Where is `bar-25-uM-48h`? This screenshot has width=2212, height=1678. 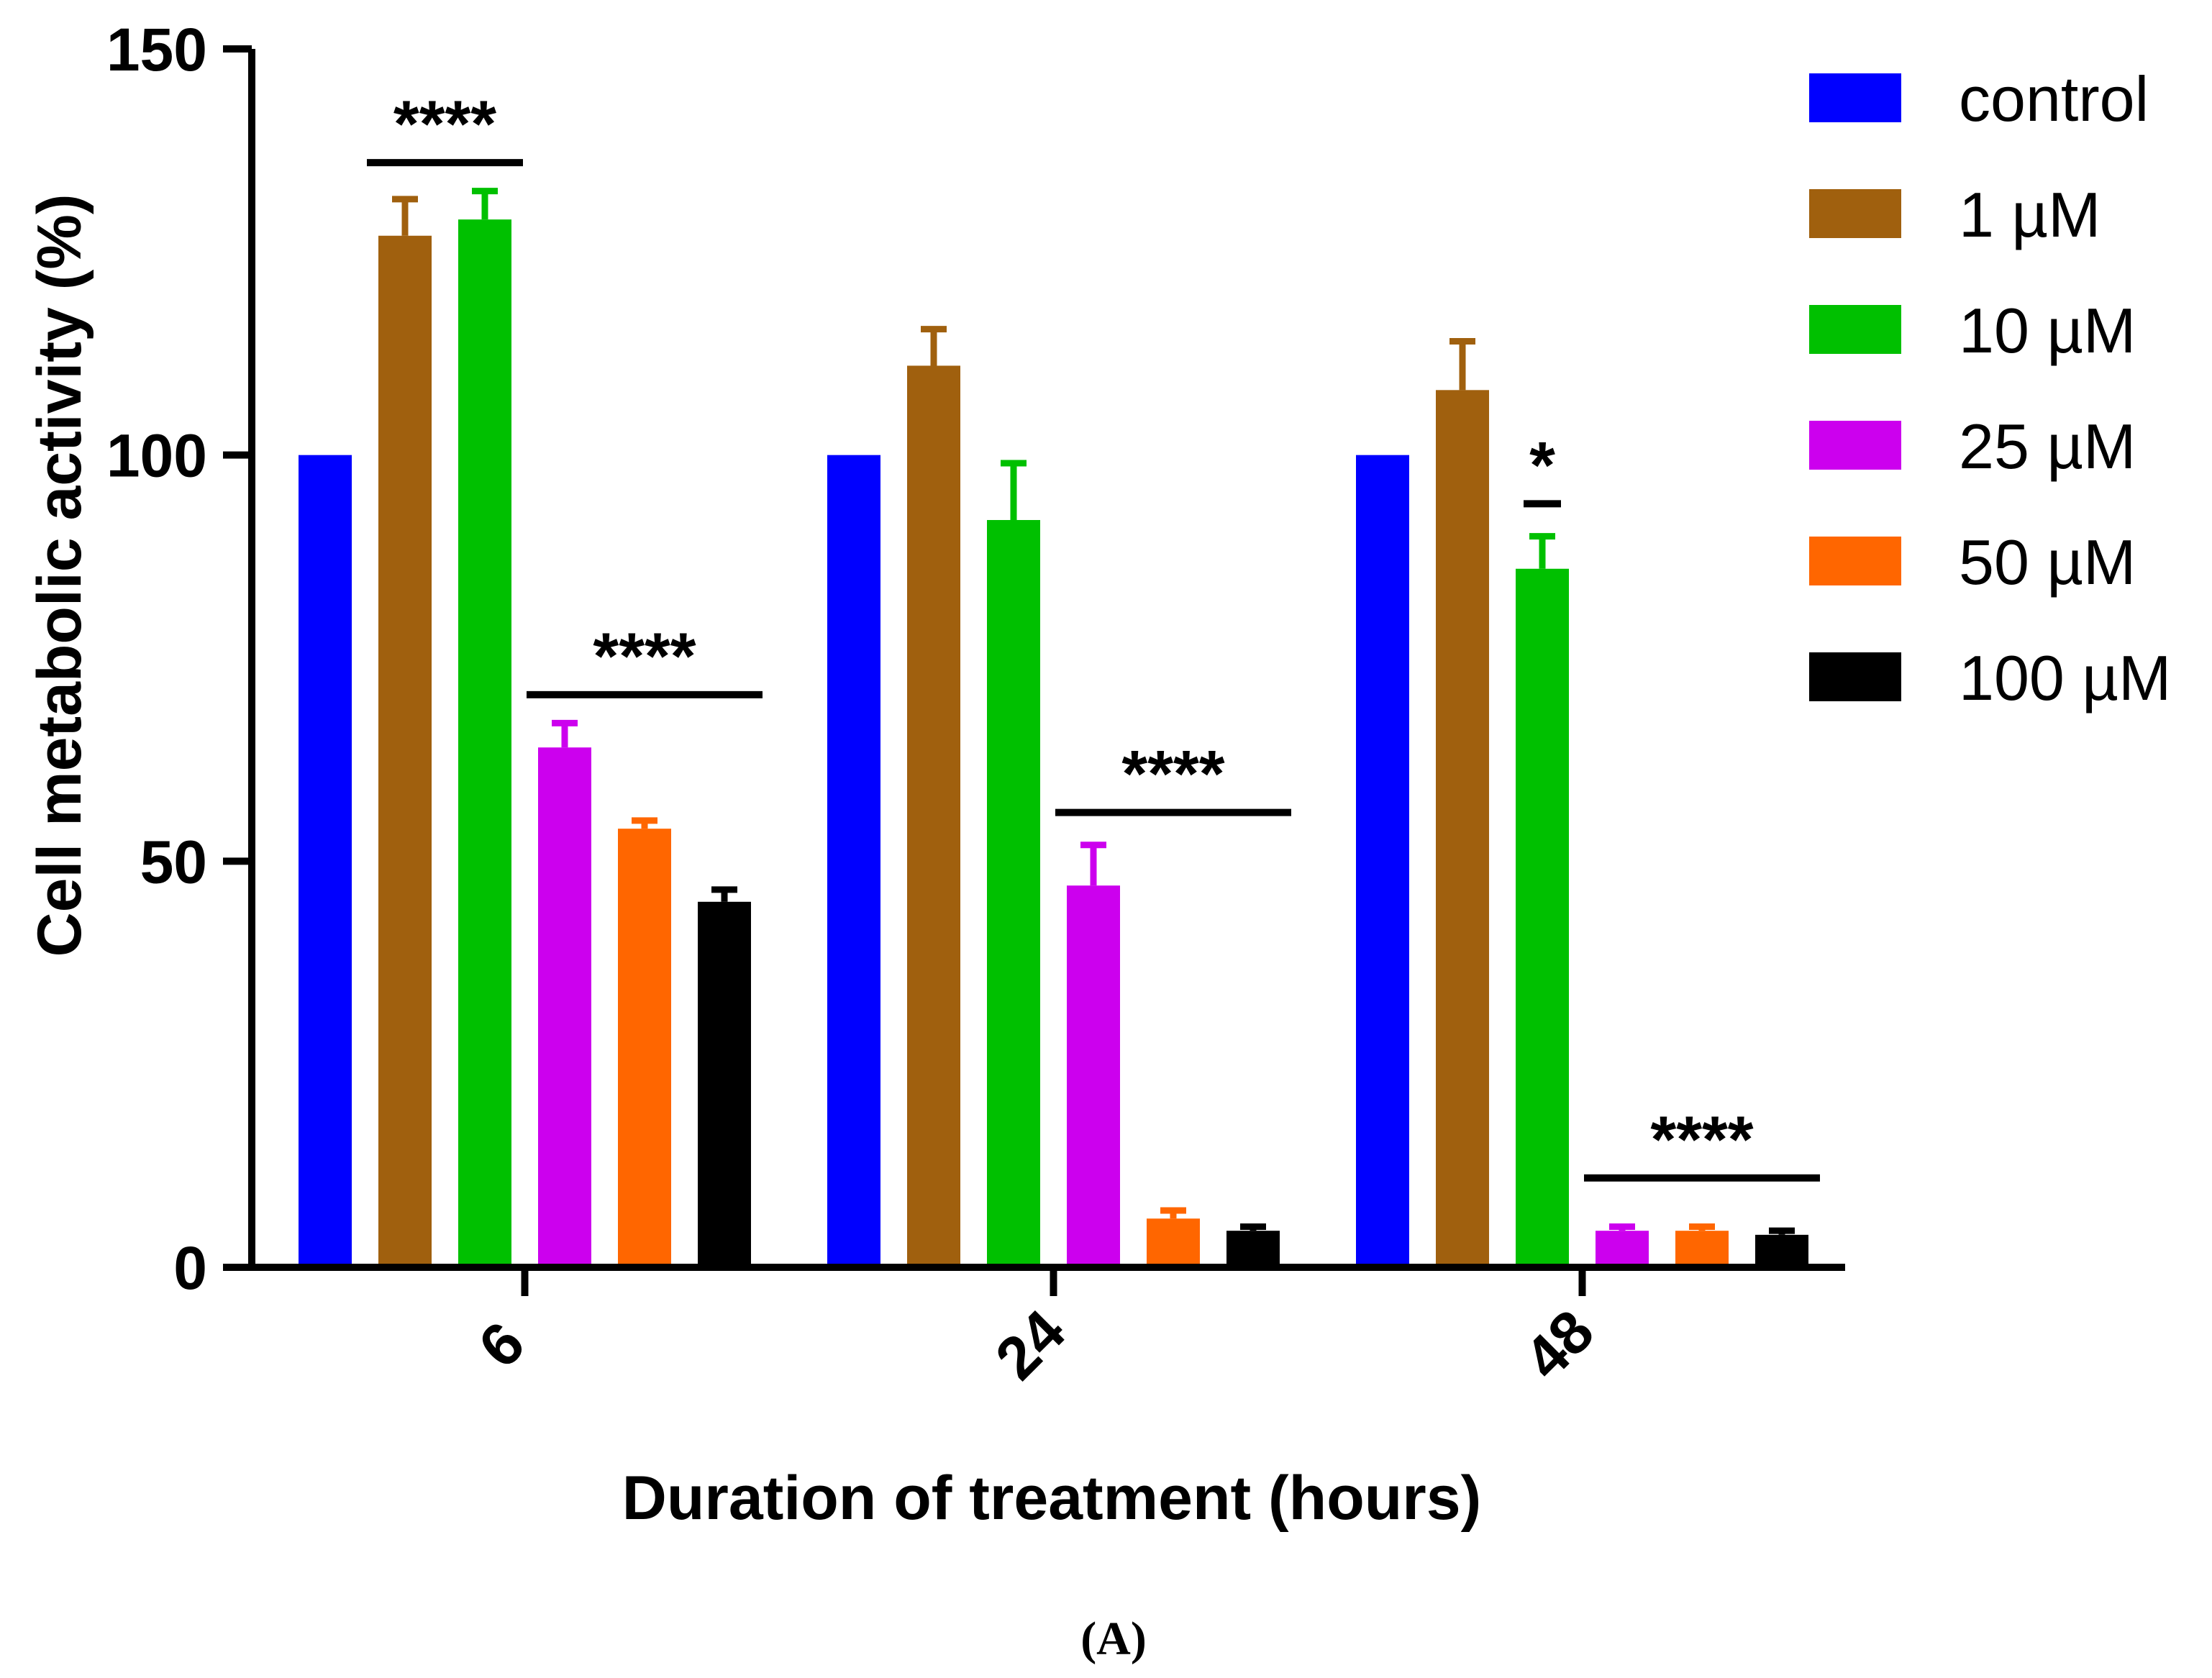
bar-25-uM-48h is located at coordinates (1622, 1249).